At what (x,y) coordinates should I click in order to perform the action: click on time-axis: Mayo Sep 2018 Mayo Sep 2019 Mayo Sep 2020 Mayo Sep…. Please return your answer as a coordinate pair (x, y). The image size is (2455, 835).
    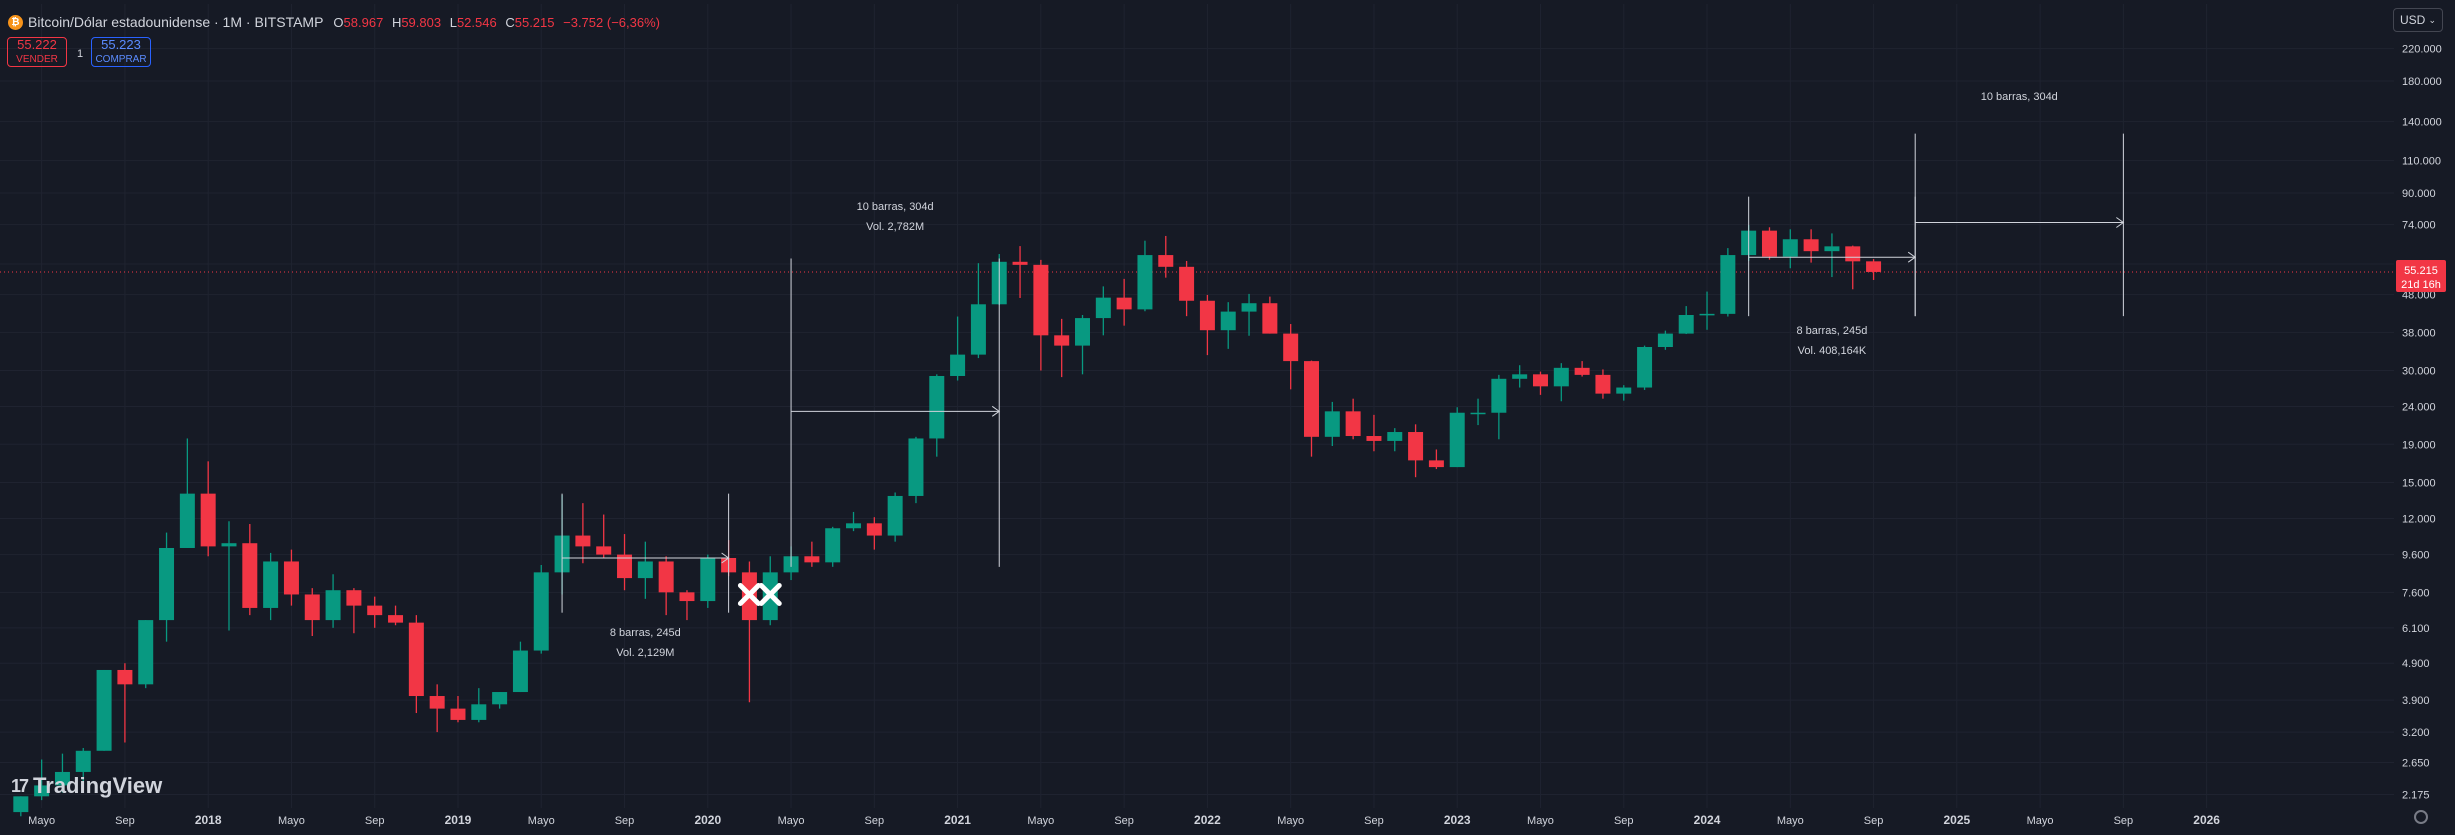
    Looking at the image, I should click on (1124, 820).